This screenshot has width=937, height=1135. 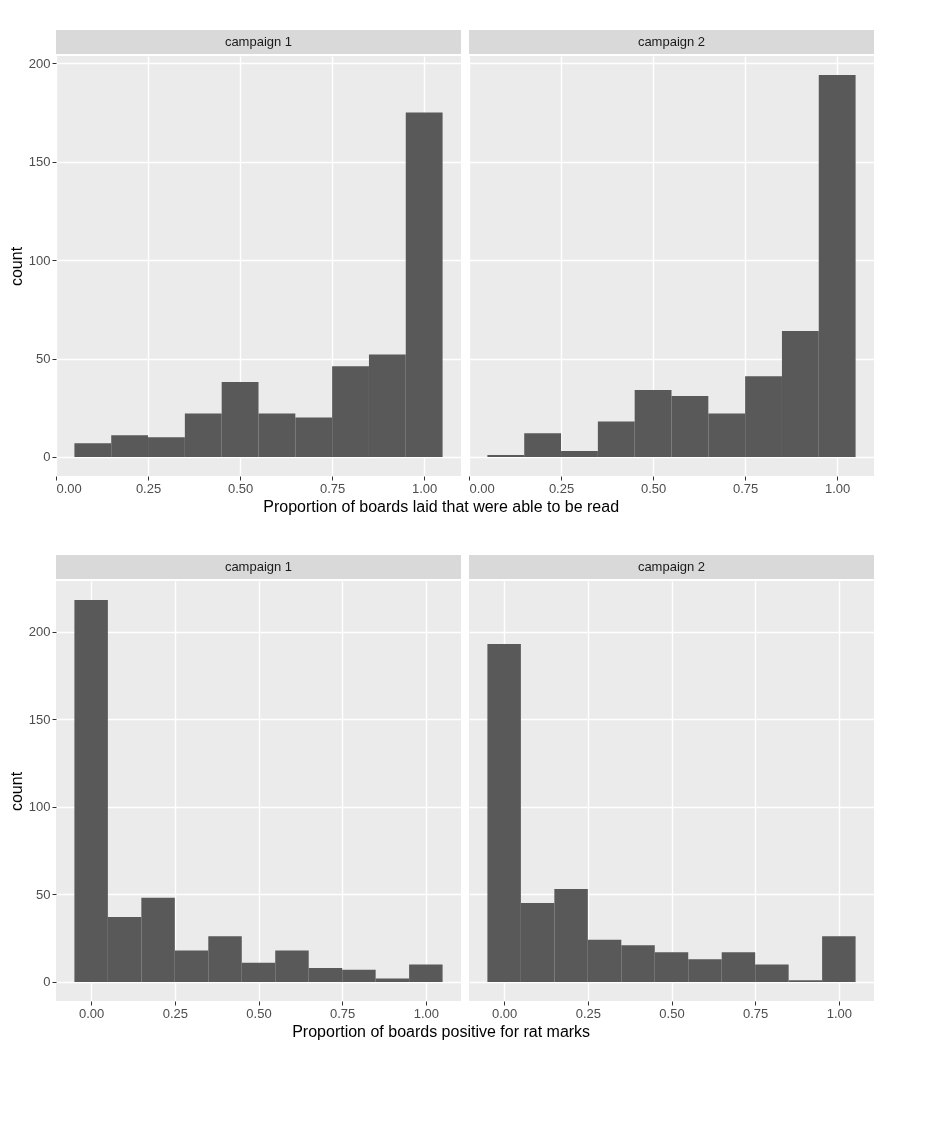 What do you see at coordinates (441, 1031) in the screenshot?
I see `x-axis-title: Proportion of boards positive for rat marks` at bounding box center [441, 1031].